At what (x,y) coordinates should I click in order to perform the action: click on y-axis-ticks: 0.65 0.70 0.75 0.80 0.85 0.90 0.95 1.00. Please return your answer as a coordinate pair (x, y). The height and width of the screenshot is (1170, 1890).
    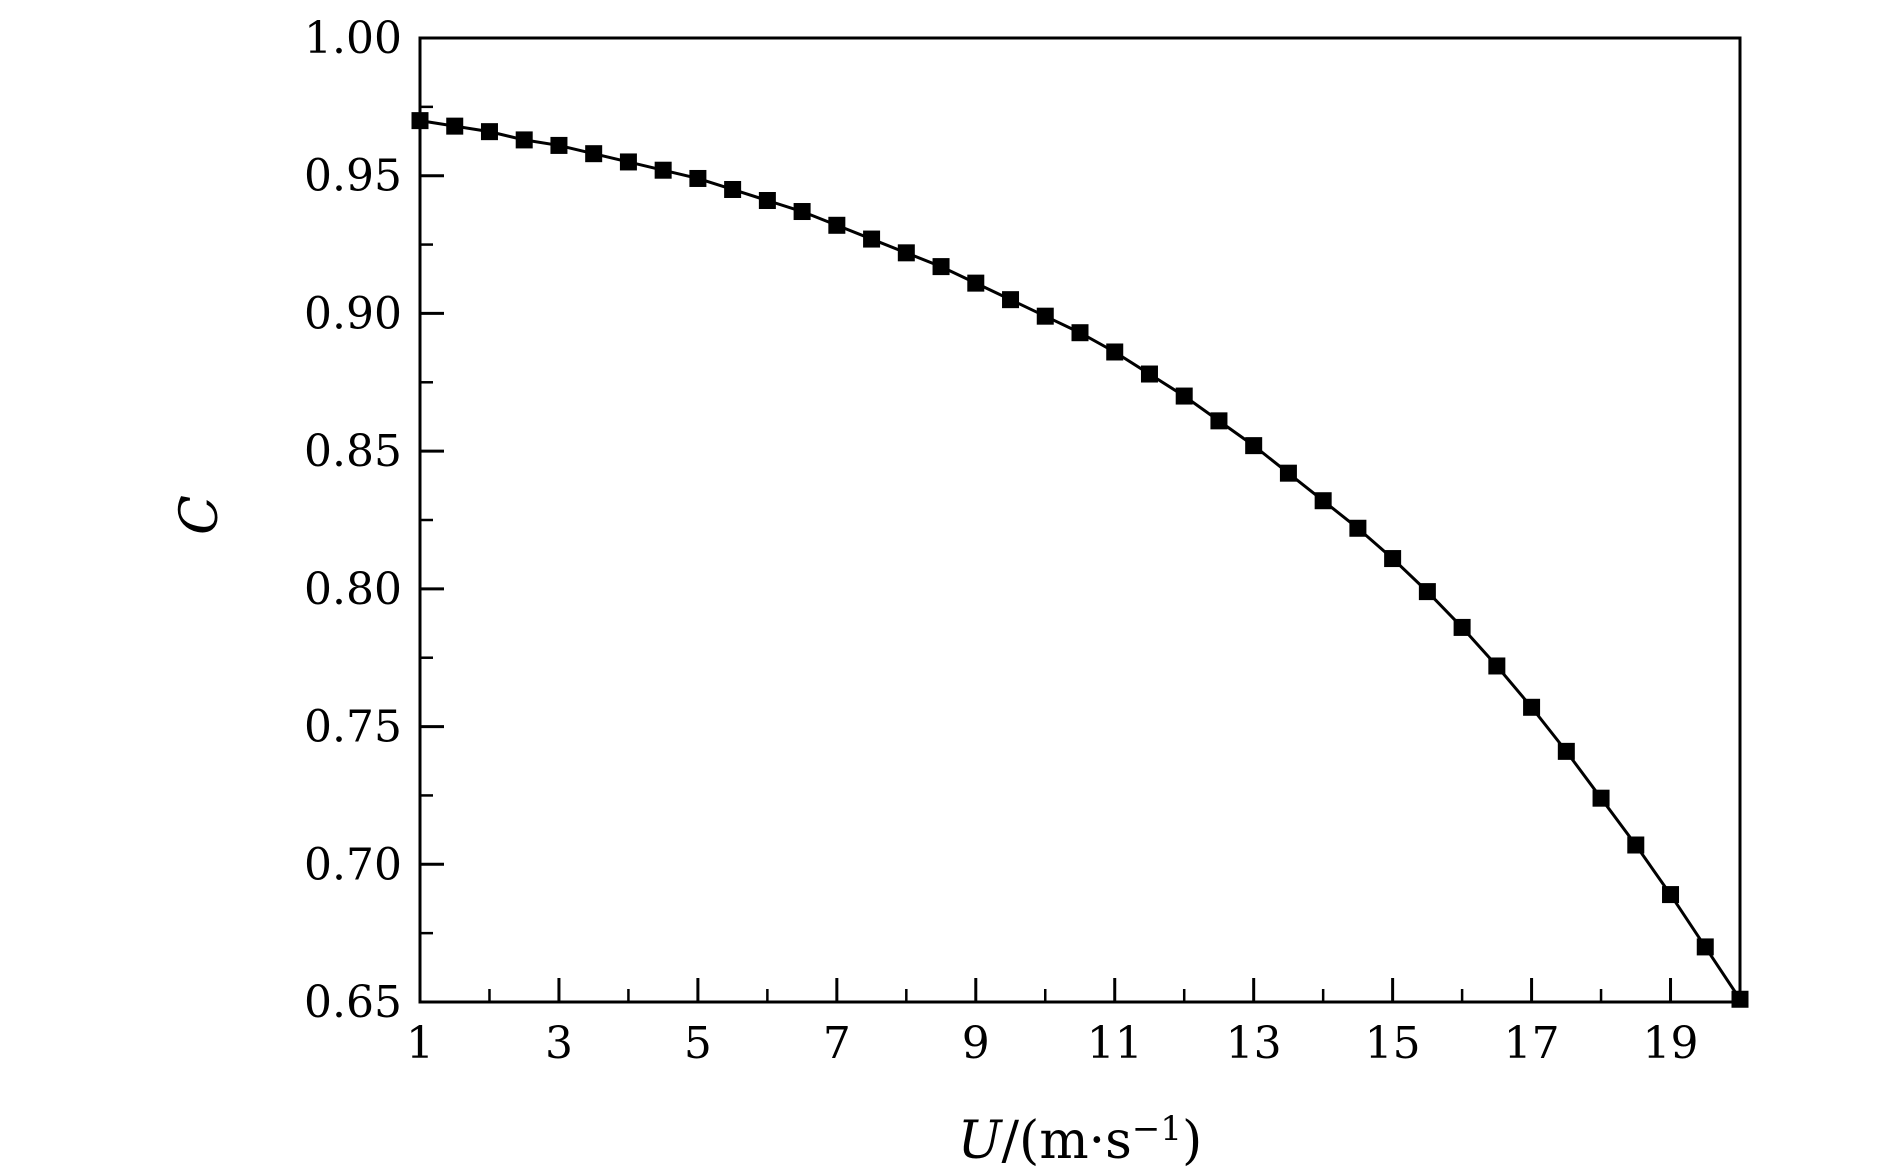
    Looking at the image, I should click on (374, 520).